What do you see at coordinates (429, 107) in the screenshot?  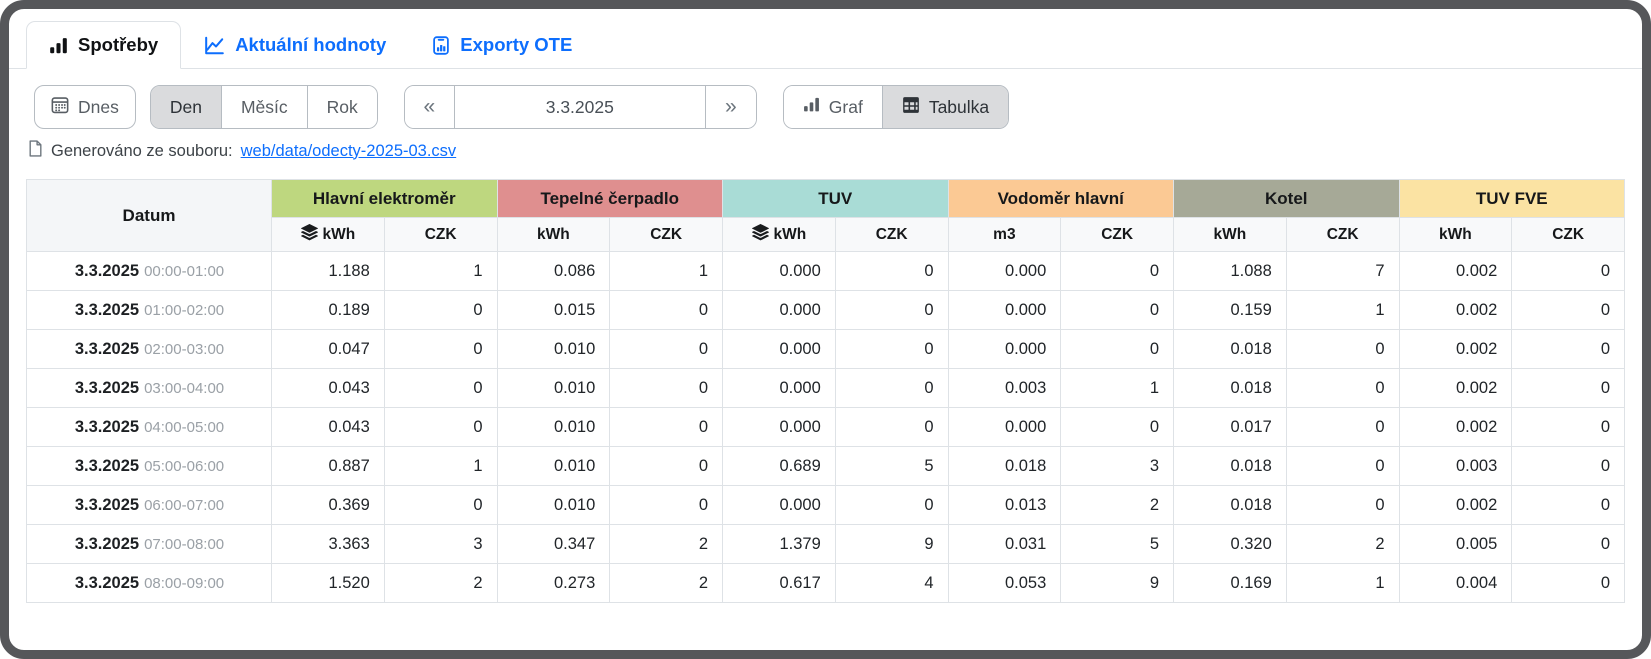 I see `prev-button: «` at bounding box center [429, 107].